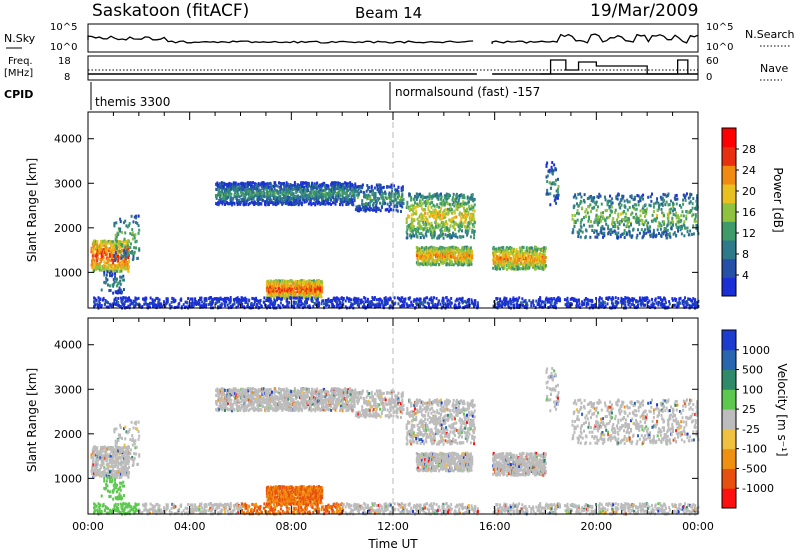 The image size is (800, 554). Describe the element at coordinates (64, 61) in the screenshot. I see `freq-tick-top: 18` at that location.